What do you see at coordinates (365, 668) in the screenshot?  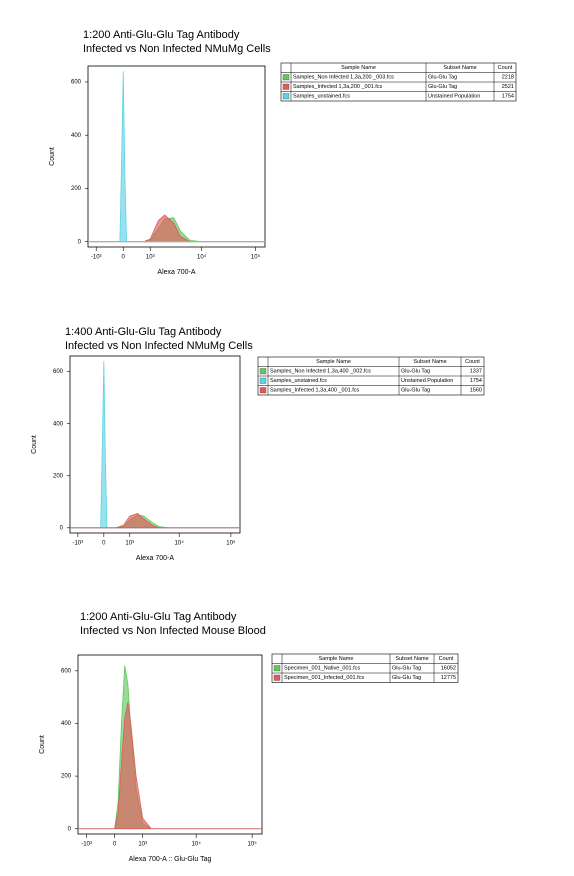 I see `table-frame` at bounding box center [365, 668].